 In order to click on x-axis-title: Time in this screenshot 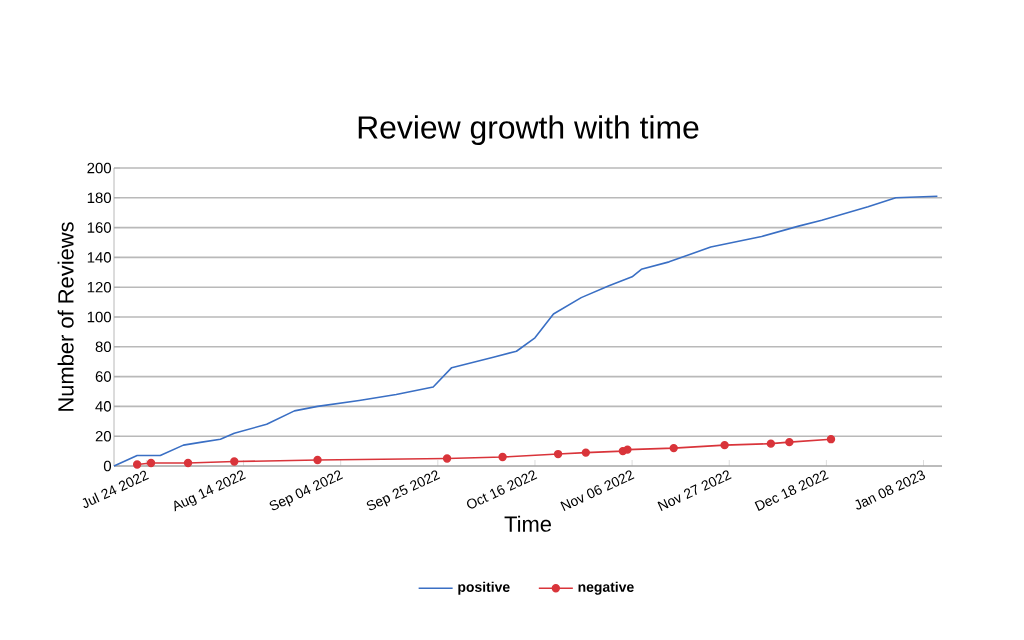, I will do `click(527, 523)`.